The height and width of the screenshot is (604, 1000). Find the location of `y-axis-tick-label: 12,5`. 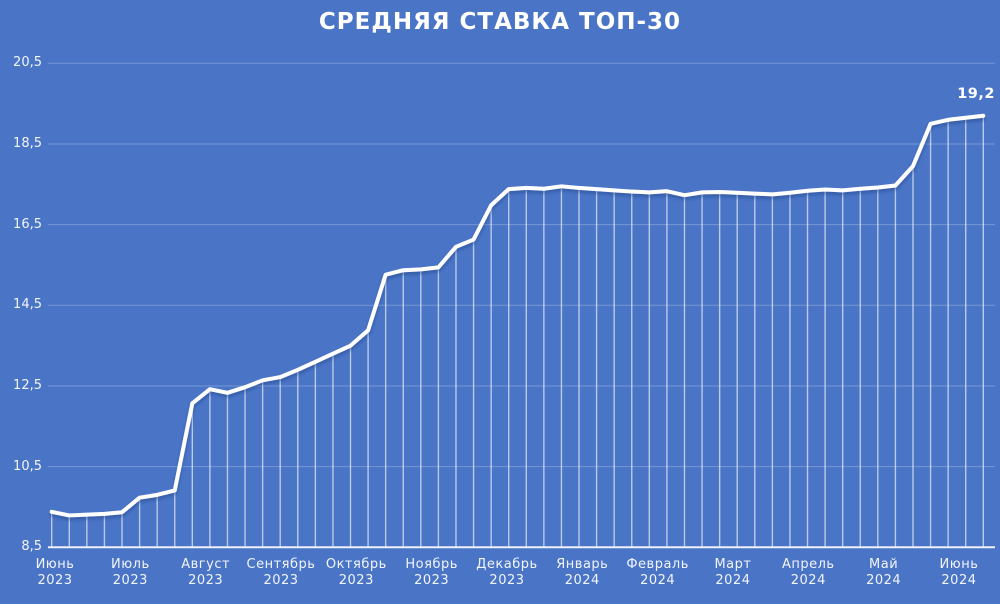

y-axis-tick-label: 12,5 is located at coordinates (27, 385).